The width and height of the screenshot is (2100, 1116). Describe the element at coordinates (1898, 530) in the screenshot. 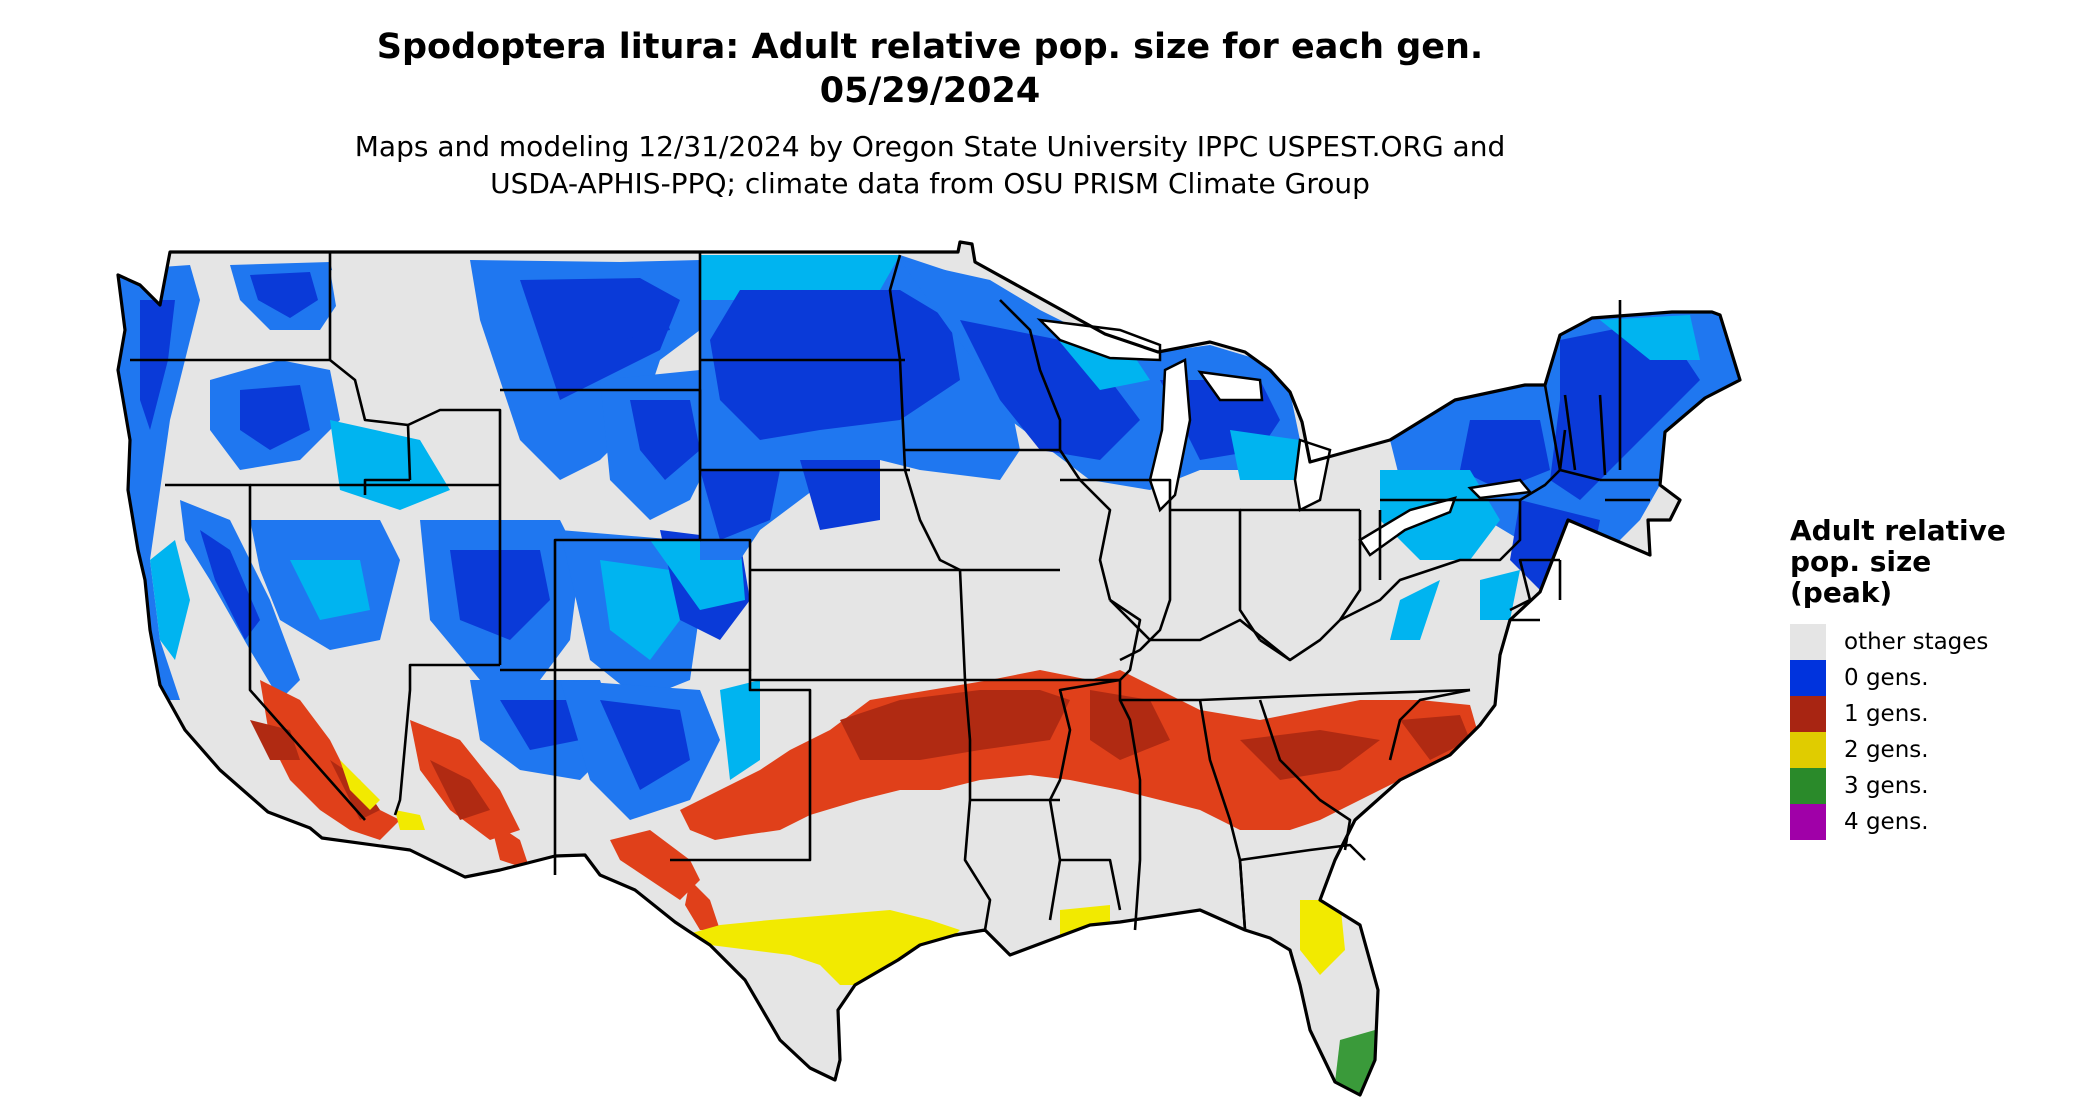

I see `legend-title-line-1: Adult relative` at that location.